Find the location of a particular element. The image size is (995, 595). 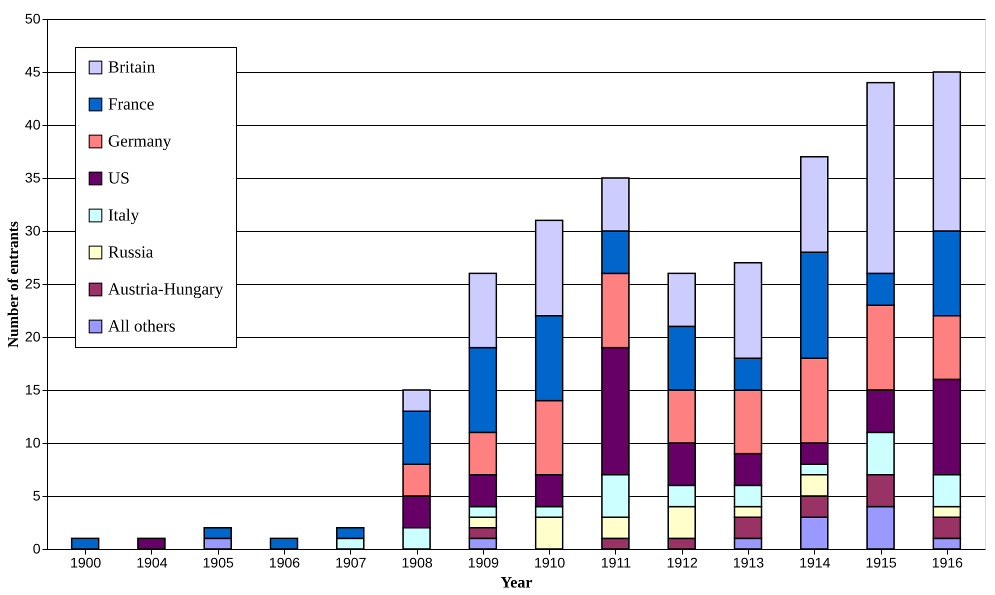

x-tick-label: 1905 is located at coordinates (218, 562).